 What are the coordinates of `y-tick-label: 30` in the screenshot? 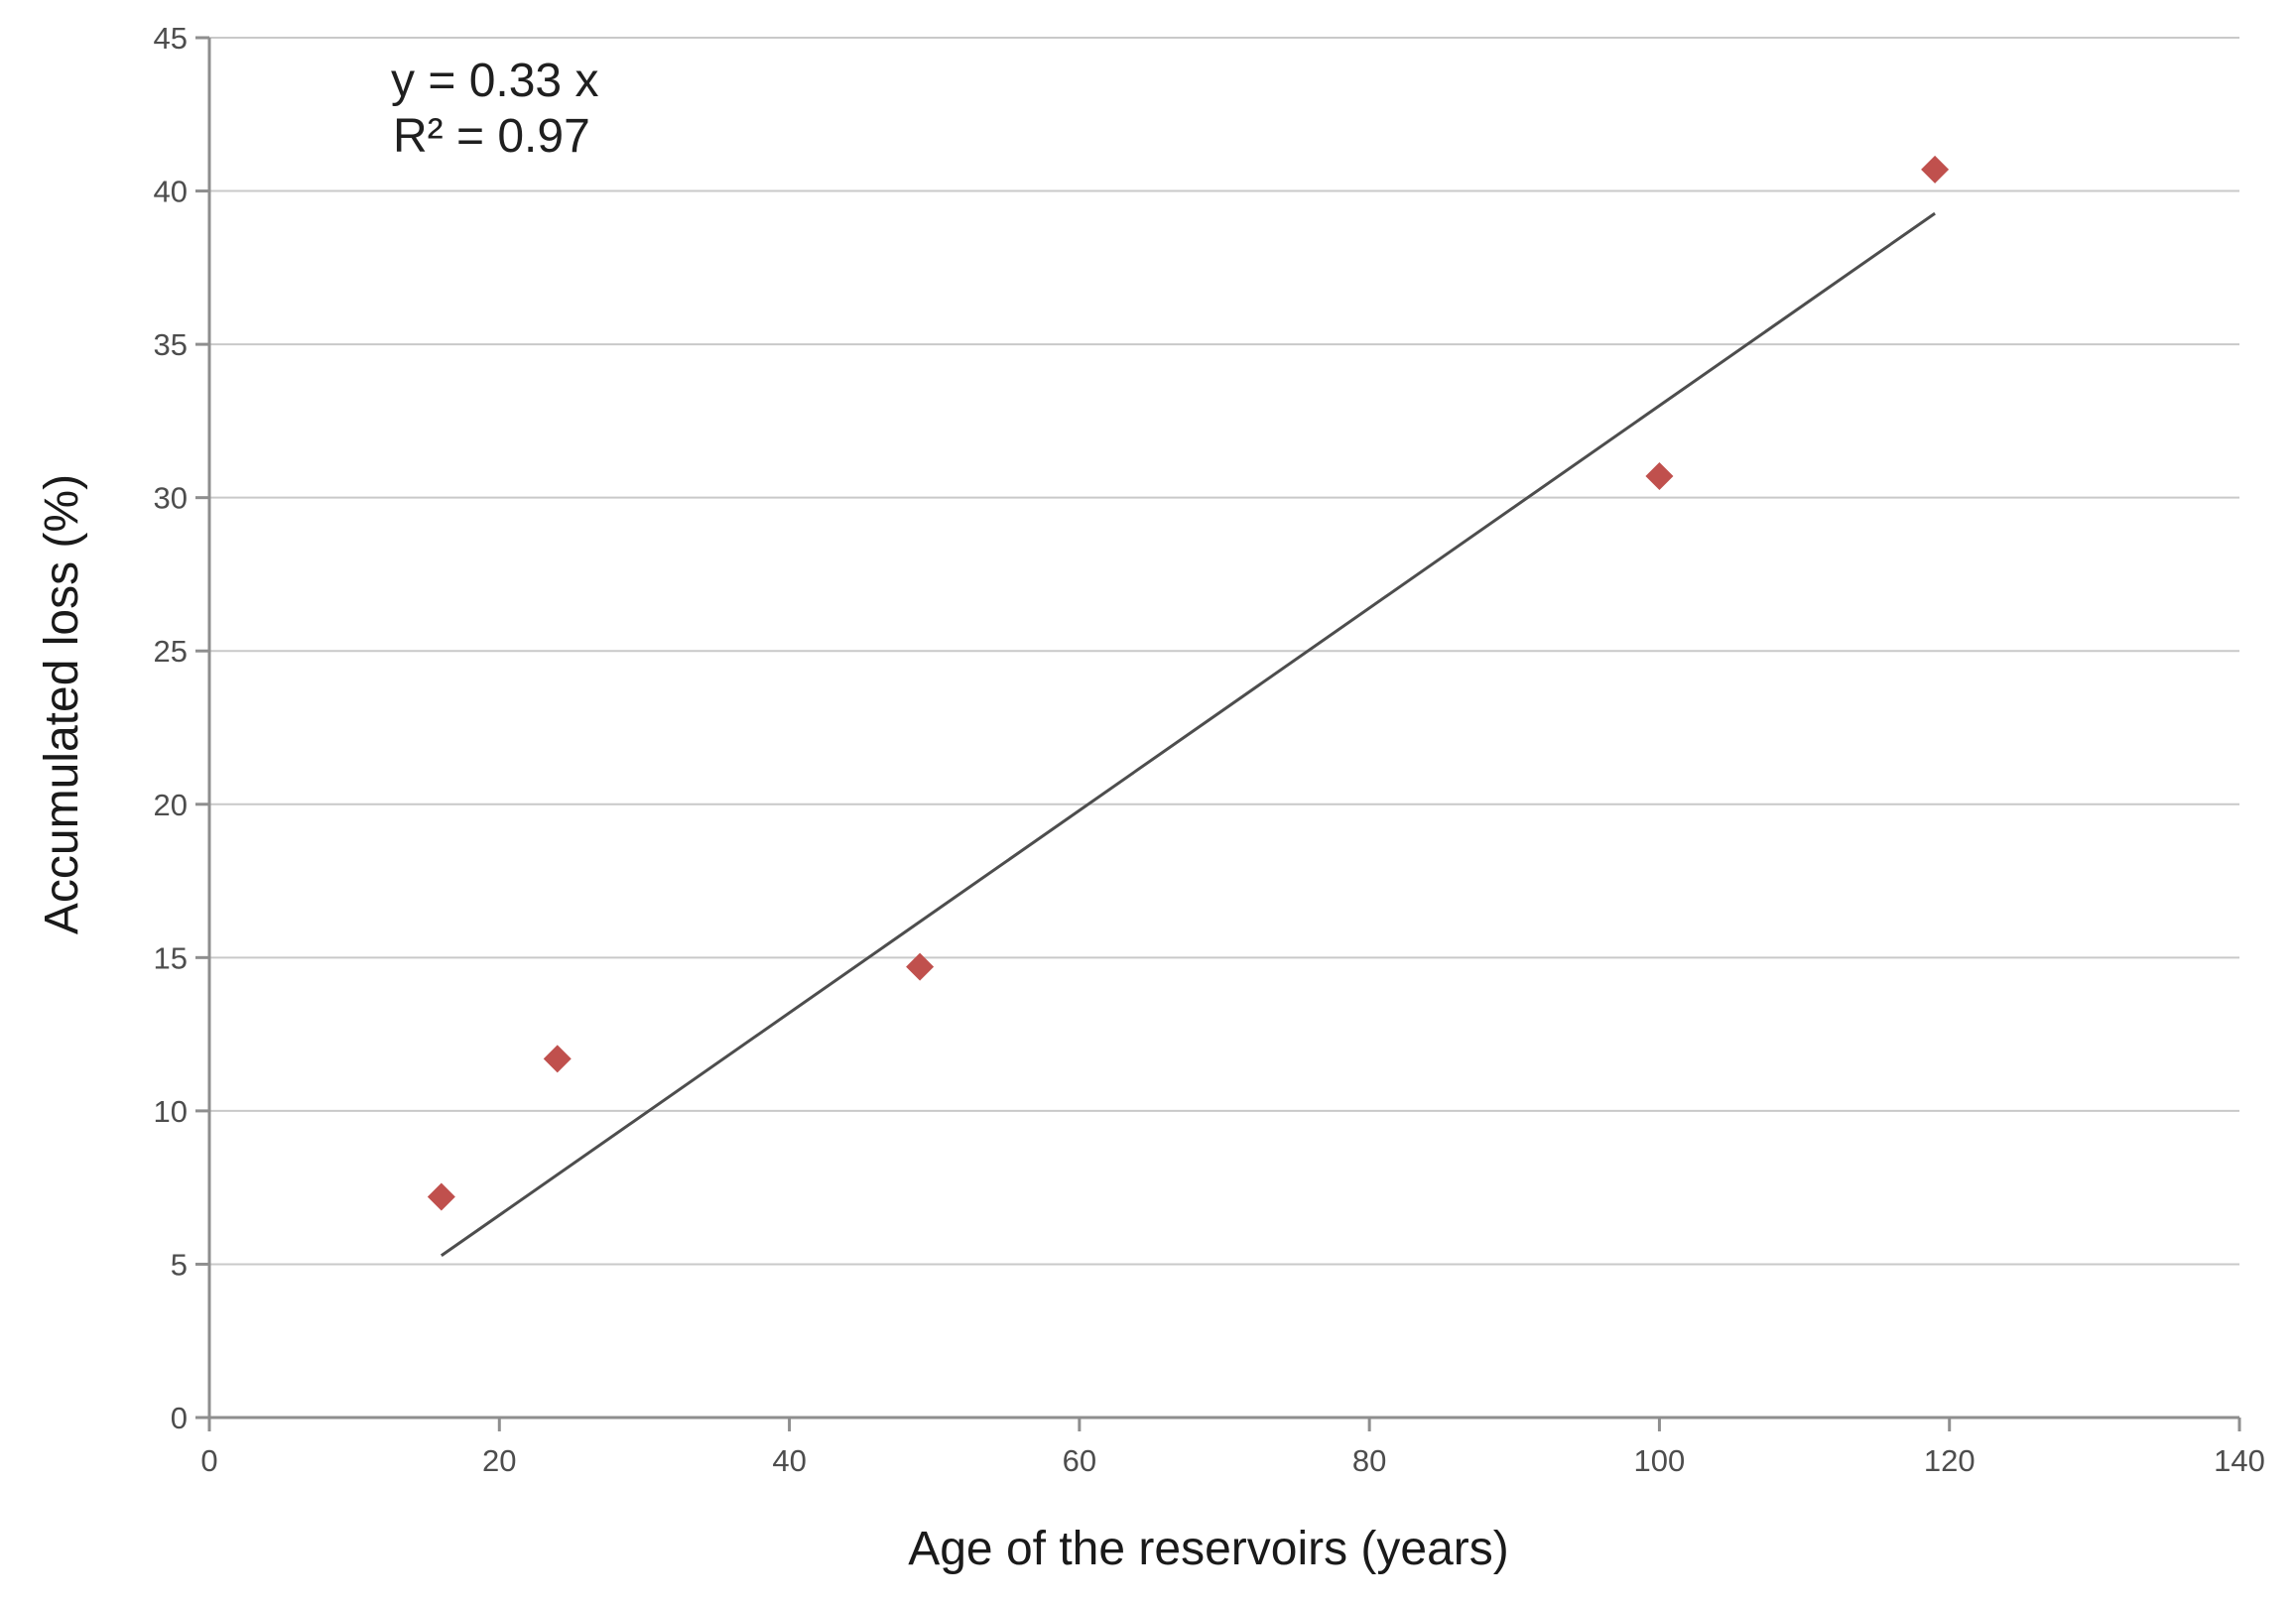 It's located at (171, 498).